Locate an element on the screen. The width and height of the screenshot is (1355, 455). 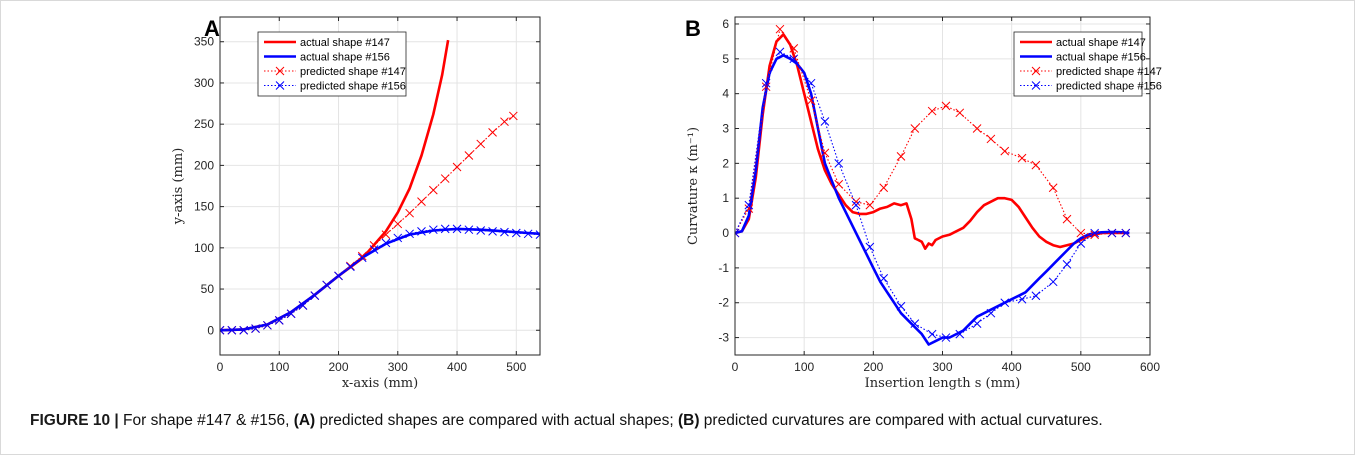
panel-b-xtick-label: 300 is located at coordinates (942, 367).